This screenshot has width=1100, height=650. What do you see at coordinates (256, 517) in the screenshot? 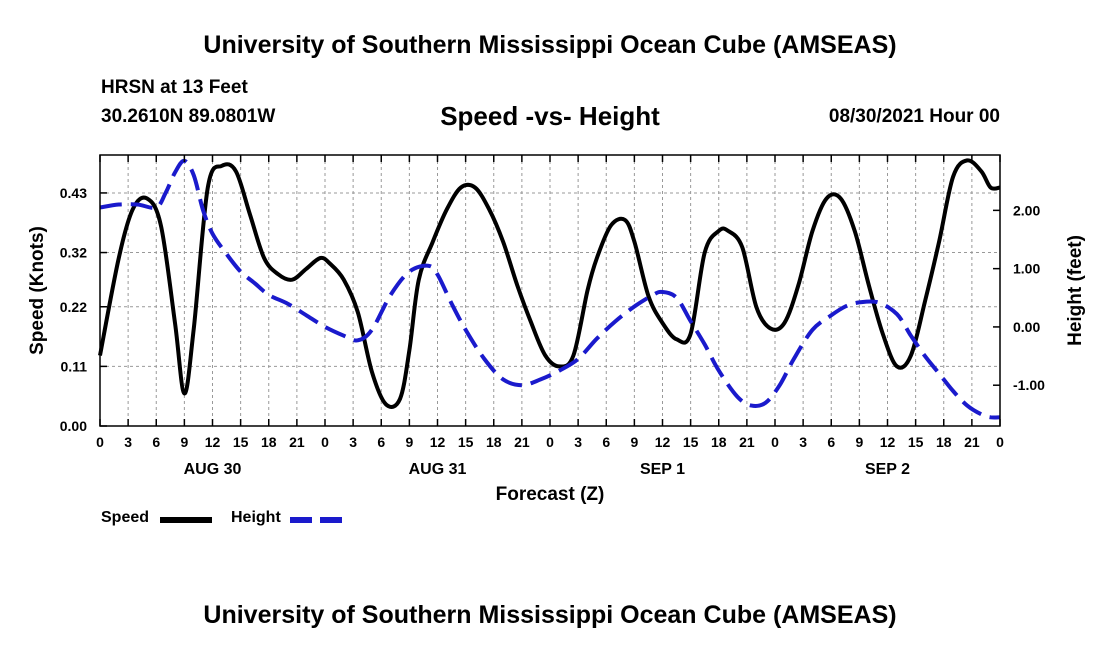
I see `legend-height-label: Height` at bounding box center [256, 517].